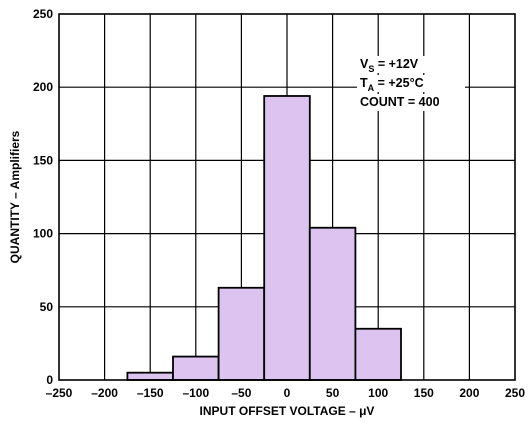 The width and height of the screenshot is (530, 427). Describe the element at coordinates (43, 160) in the screenshot. I see `y-tick-label: 150` at that location.